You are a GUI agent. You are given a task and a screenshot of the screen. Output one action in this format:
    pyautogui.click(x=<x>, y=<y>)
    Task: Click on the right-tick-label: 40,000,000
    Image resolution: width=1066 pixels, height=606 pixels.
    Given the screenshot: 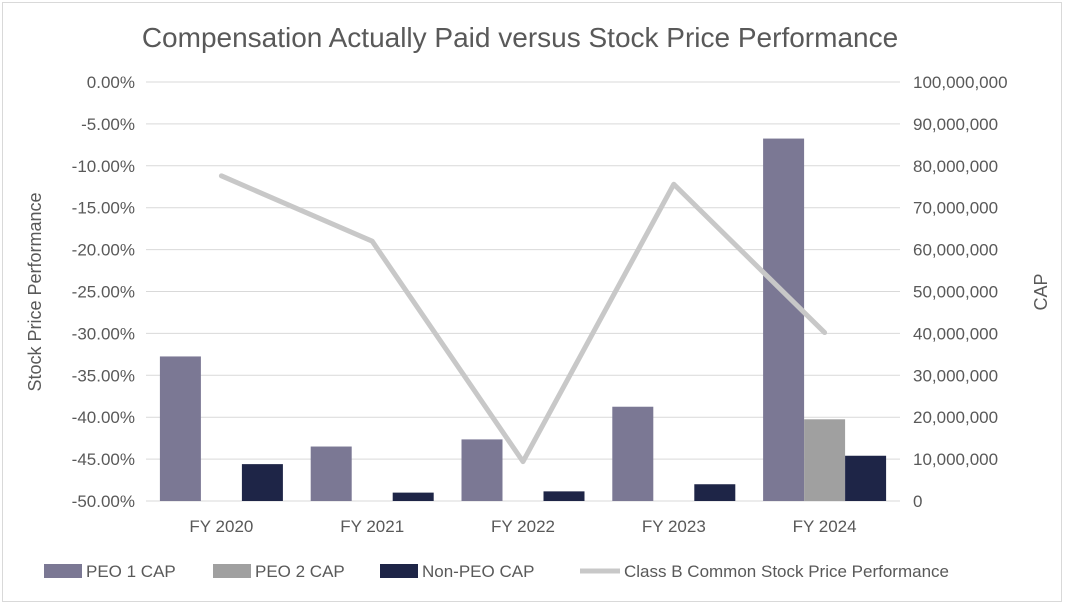 What is the action you would take?
    pyautogui.click(x=955, y=333)
    